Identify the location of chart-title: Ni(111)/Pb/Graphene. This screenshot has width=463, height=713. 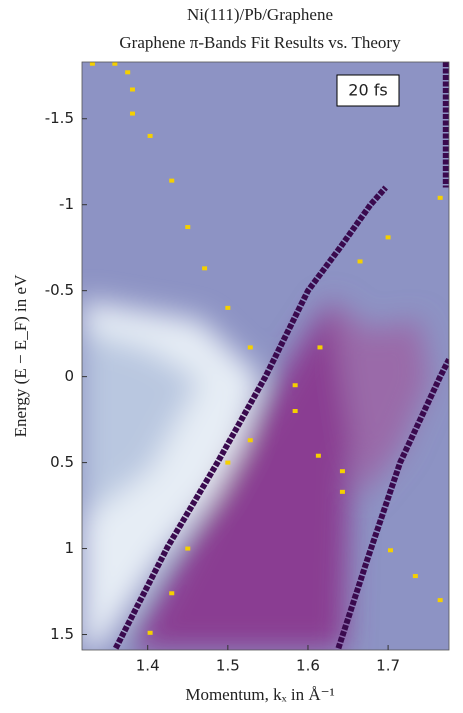
(260, 14).